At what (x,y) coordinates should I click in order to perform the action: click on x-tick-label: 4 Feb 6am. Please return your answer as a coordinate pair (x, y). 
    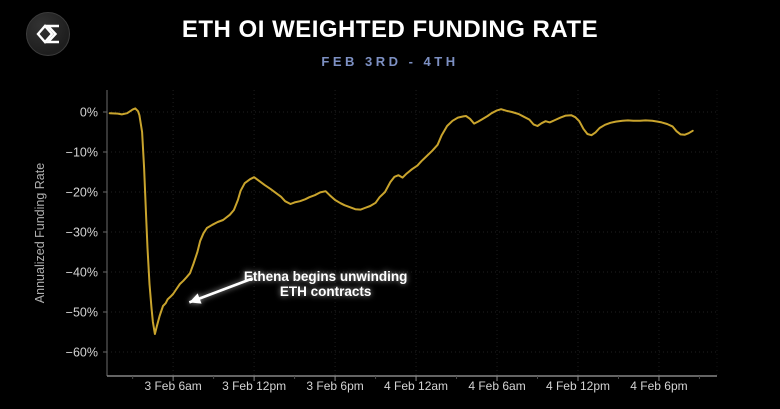
    Looking at the image, I should click on (496, 386).